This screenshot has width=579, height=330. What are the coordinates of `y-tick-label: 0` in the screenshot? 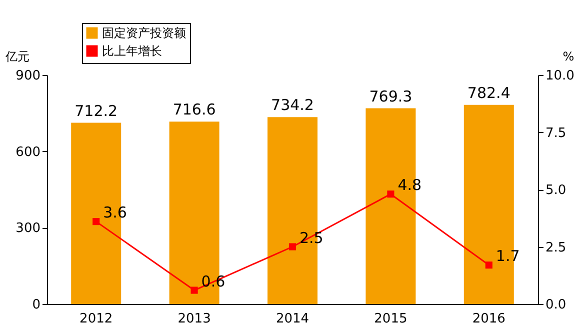 It's located at (36, 305).